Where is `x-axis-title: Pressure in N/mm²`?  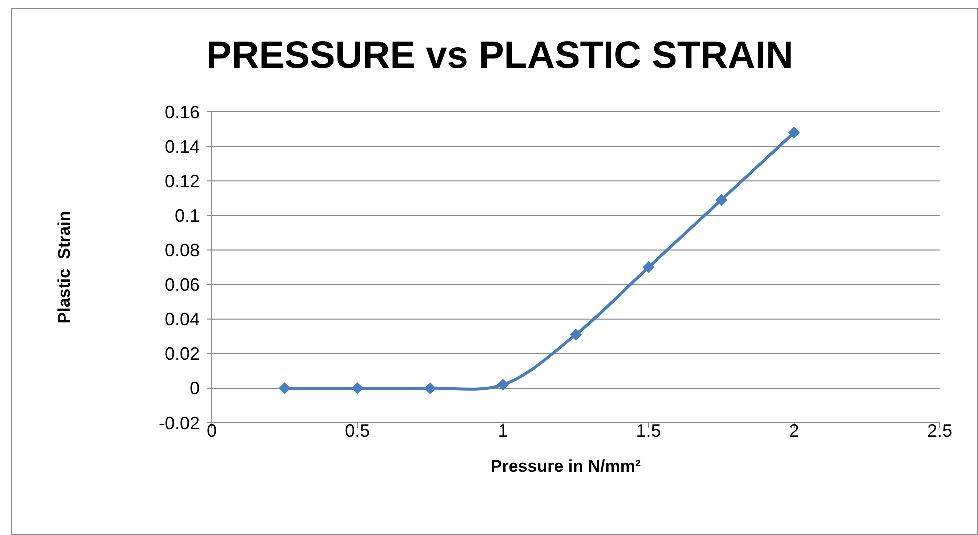
x-axis-title: Pressure in N/mm² is located at coordinates (566, 466).